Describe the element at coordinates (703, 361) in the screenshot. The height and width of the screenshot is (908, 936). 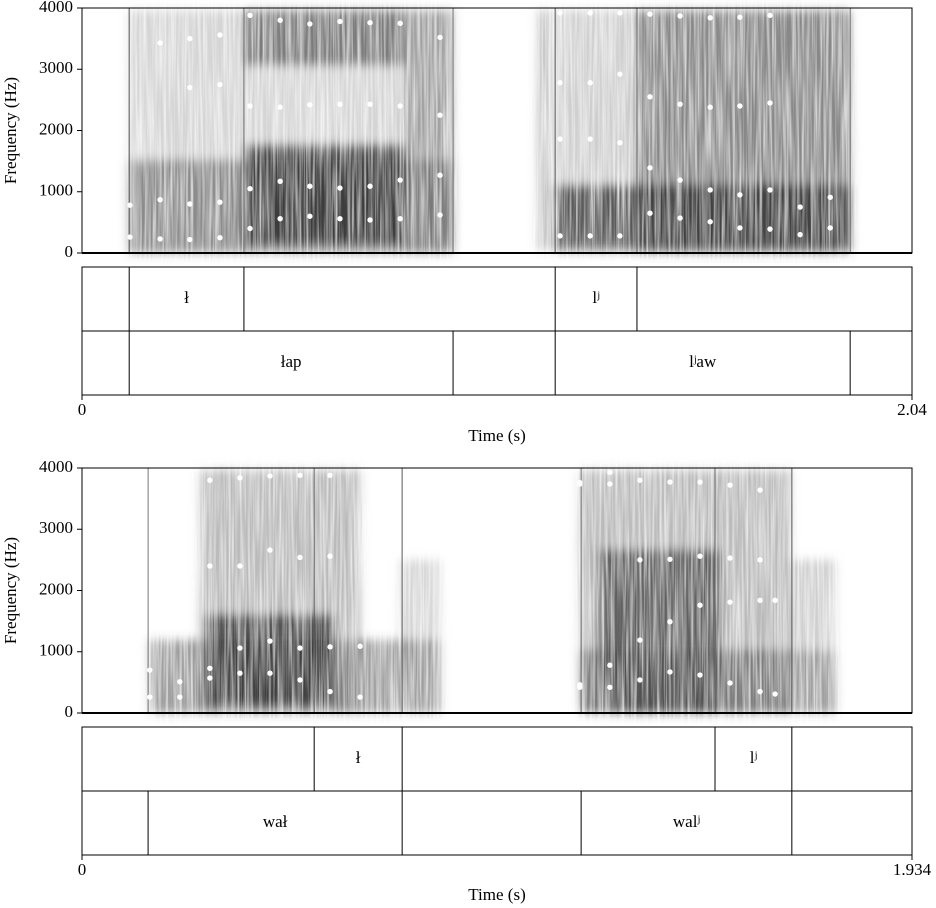
I see `tier-label: lʲaw` at that location.